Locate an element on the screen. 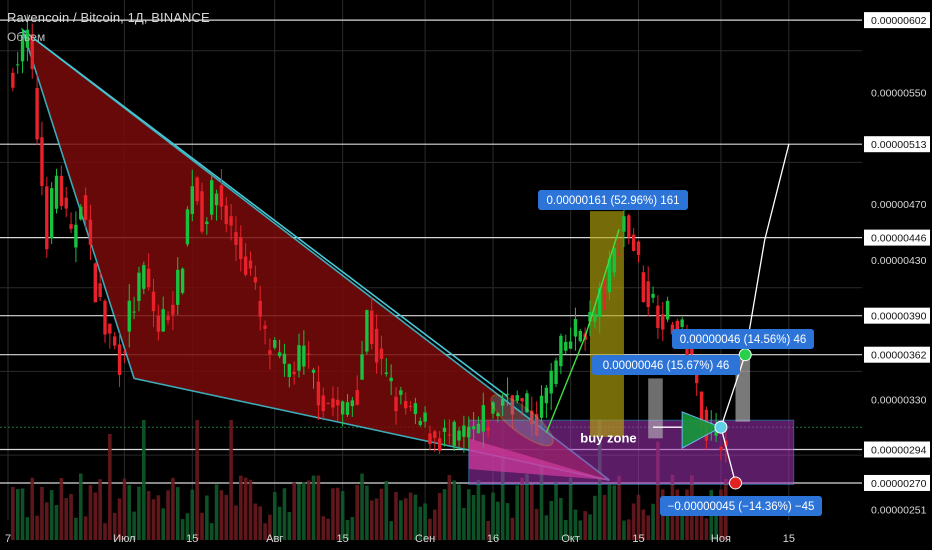 The height and width of the screenshot is (550, 932). y-tick-label: 0.00000470 is located at coordinates (899, 205).